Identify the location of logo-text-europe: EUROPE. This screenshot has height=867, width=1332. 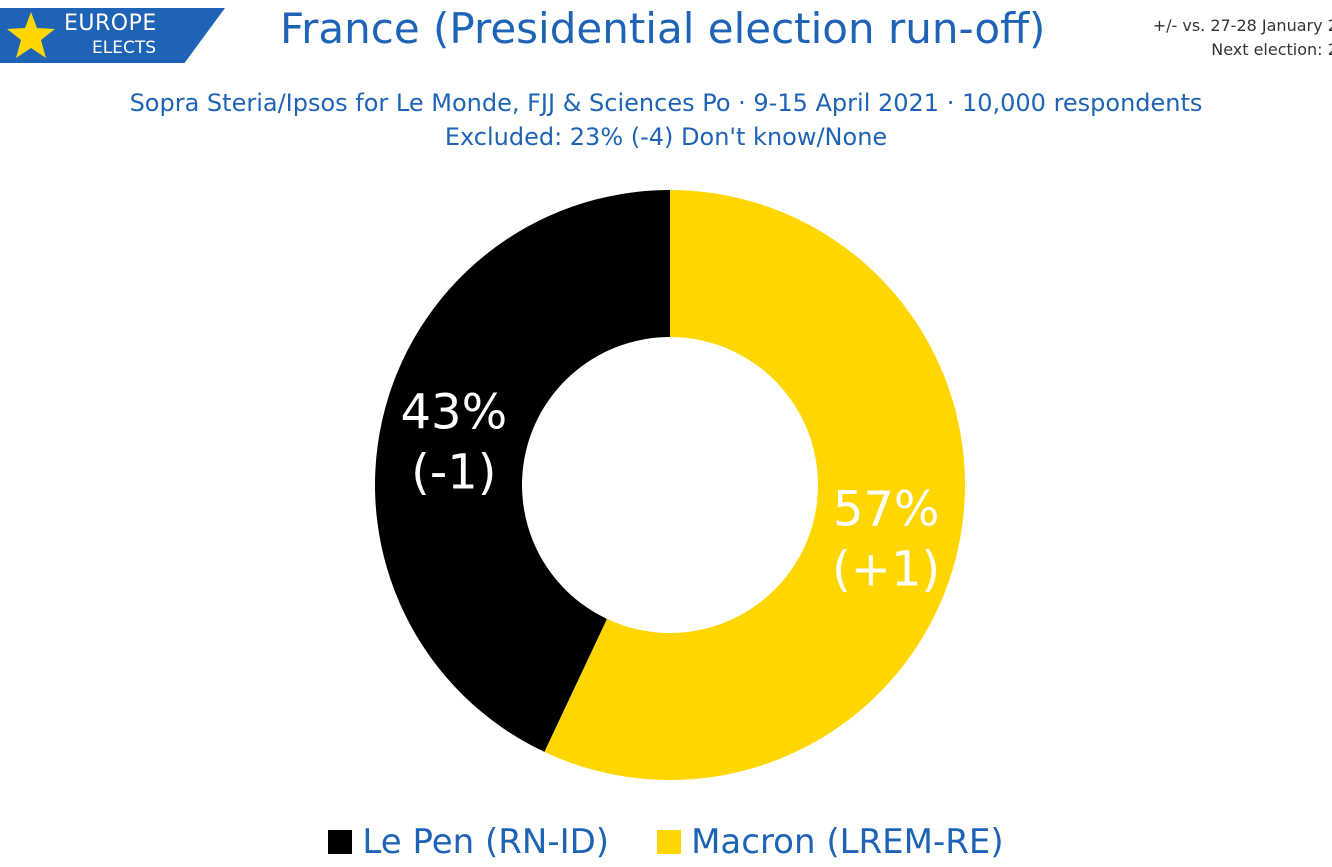
(110, 23).